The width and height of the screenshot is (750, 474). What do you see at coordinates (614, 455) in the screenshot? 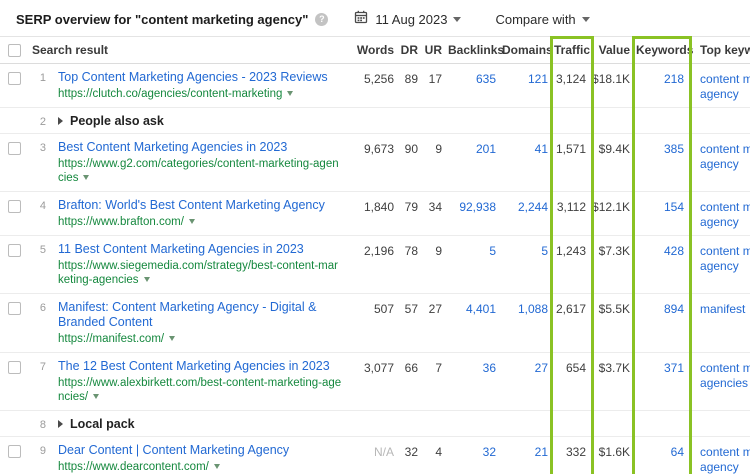
I see `cell-value: $1.6K` at bounding box center [614, 455].